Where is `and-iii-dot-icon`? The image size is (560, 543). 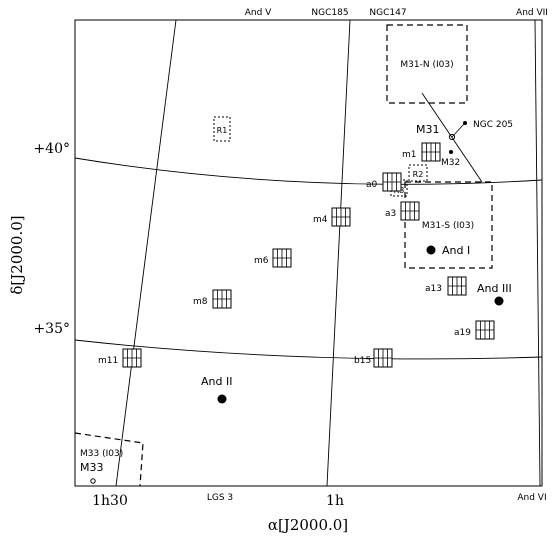
and-iii-dot-icon is located at coordinates (499, 301).